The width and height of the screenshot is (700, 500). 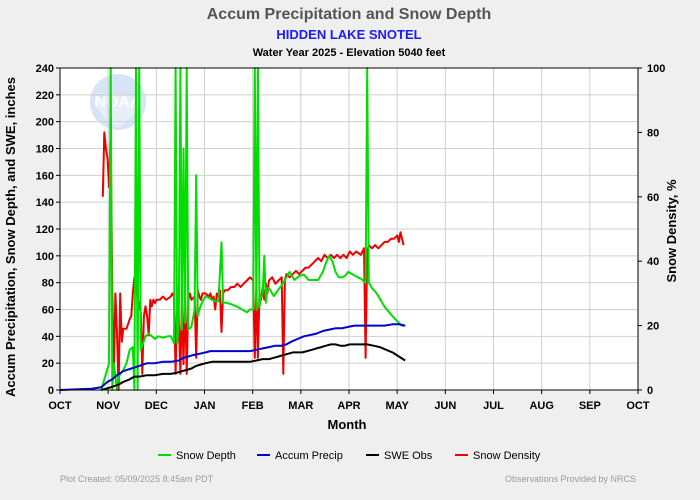 I want to click on y-tick-label: 180, so click(x=45, y=150).